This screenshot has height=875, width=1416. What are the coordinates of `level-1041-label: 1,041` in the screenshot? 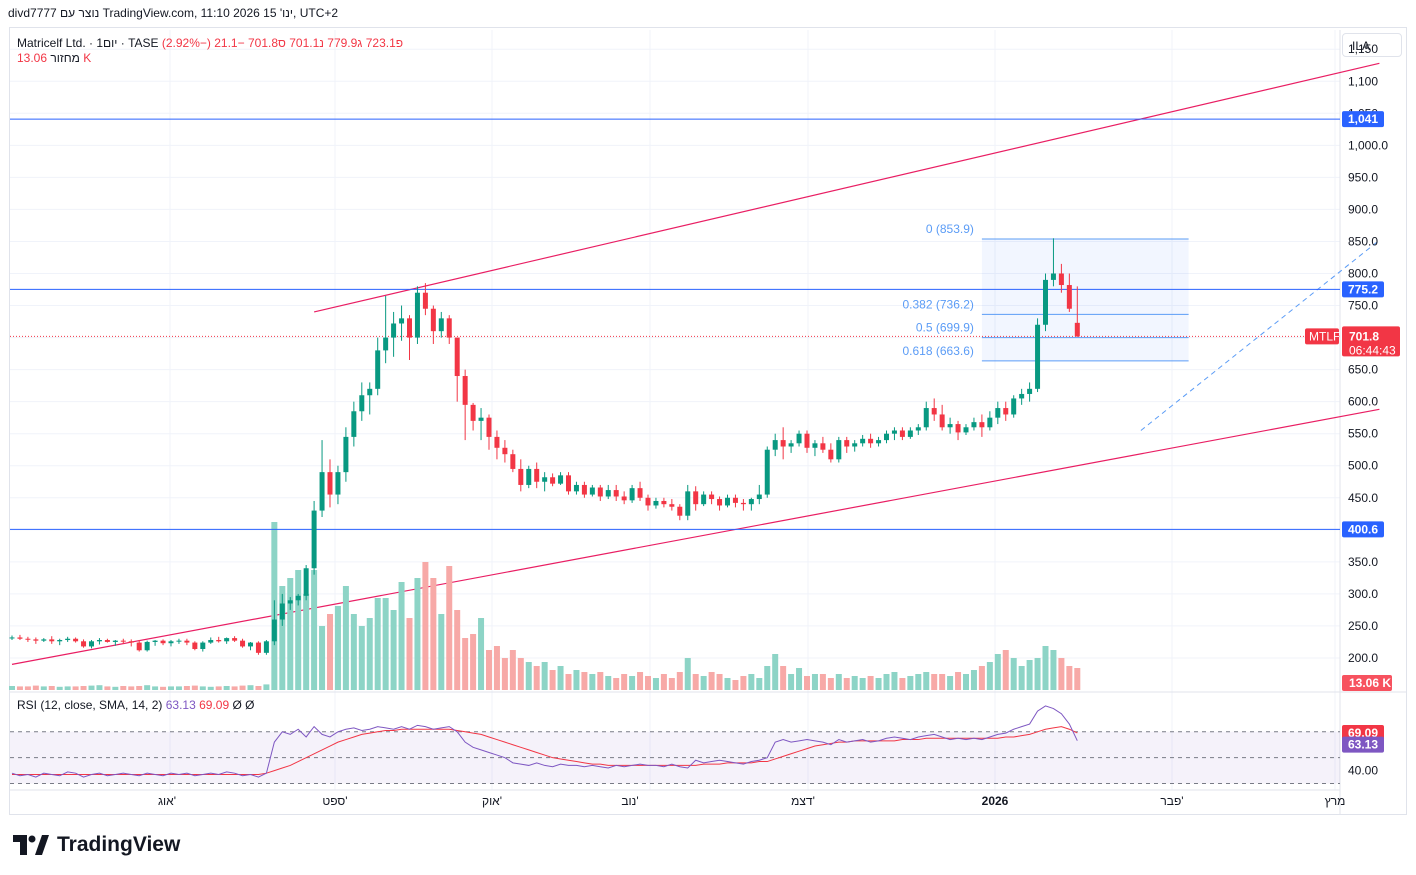 It's located at (1363, 119).